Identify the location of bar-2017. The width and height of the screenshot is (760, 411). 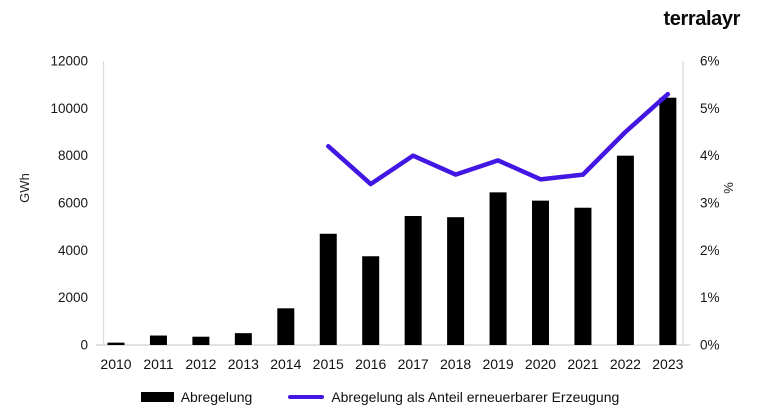
(413, 280).